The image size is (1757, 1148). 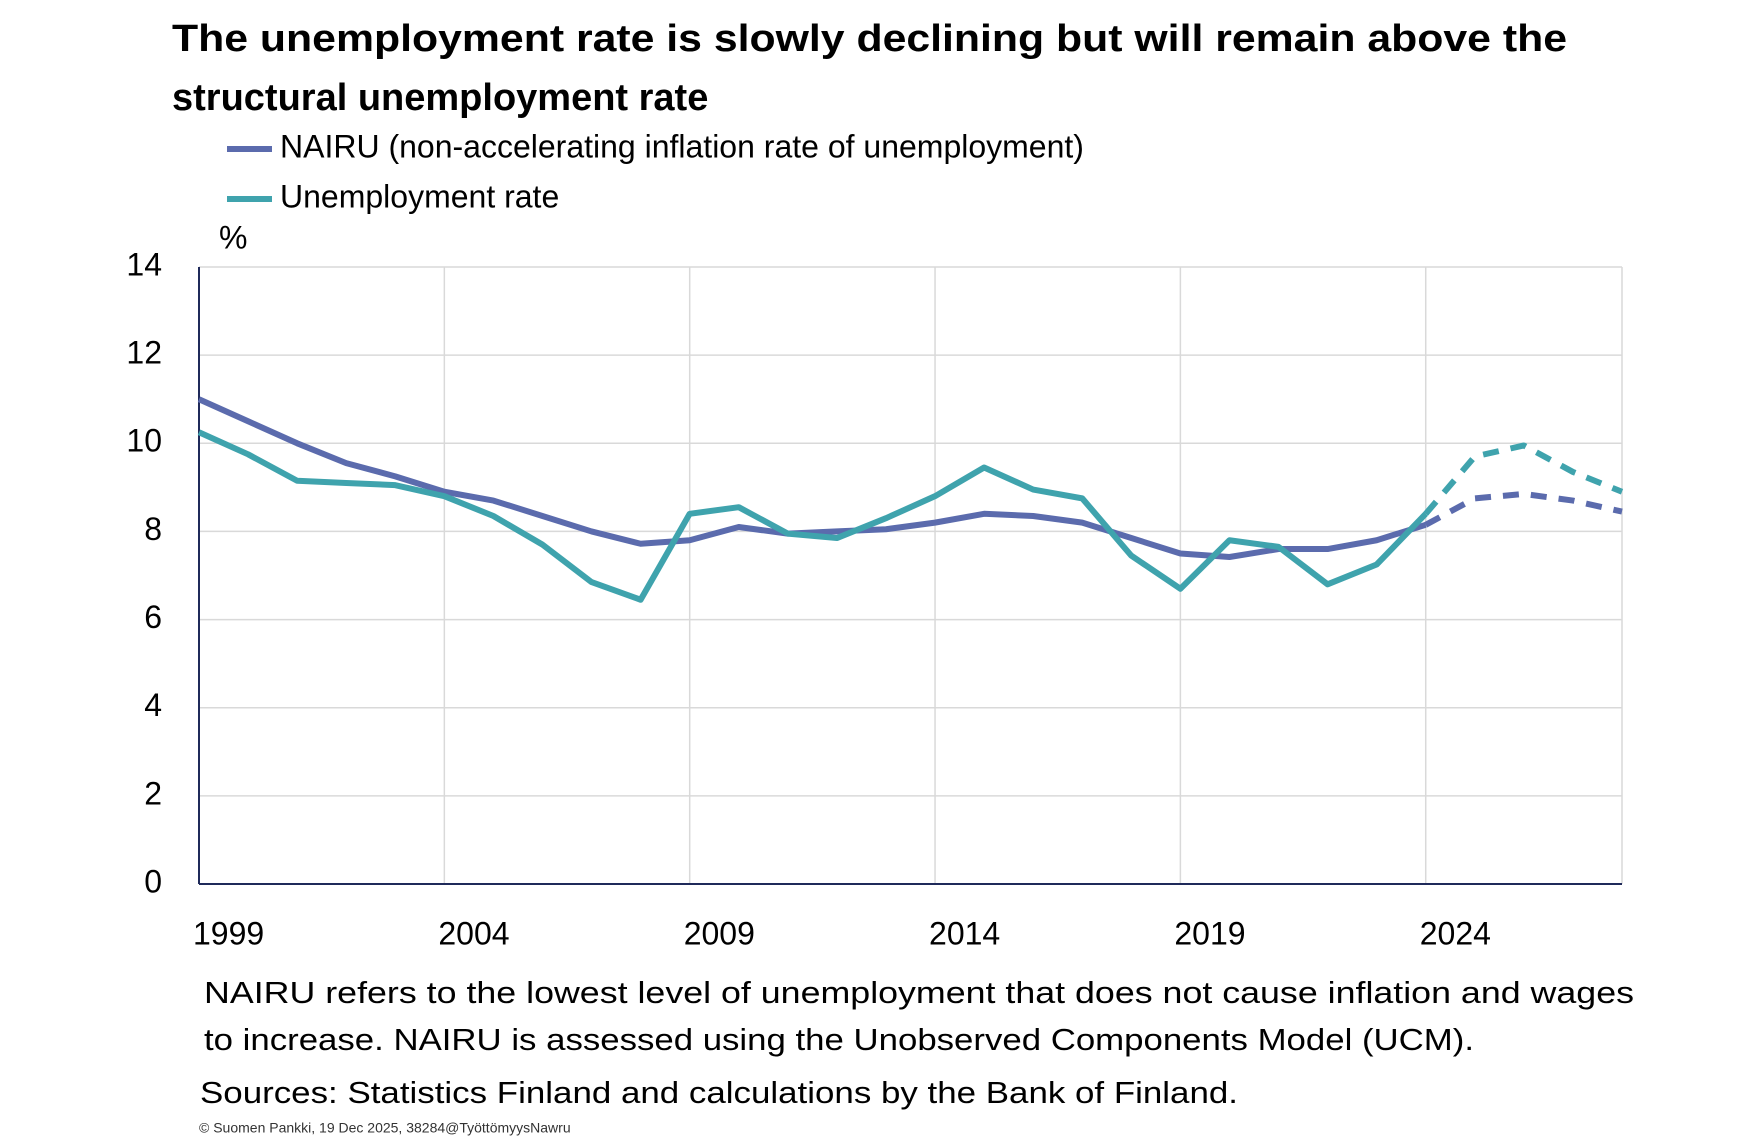 What do you see at coordinates (144, 264) in the screenshot?
I see `y-tick-label: 14` at bounding box center [144, 264].